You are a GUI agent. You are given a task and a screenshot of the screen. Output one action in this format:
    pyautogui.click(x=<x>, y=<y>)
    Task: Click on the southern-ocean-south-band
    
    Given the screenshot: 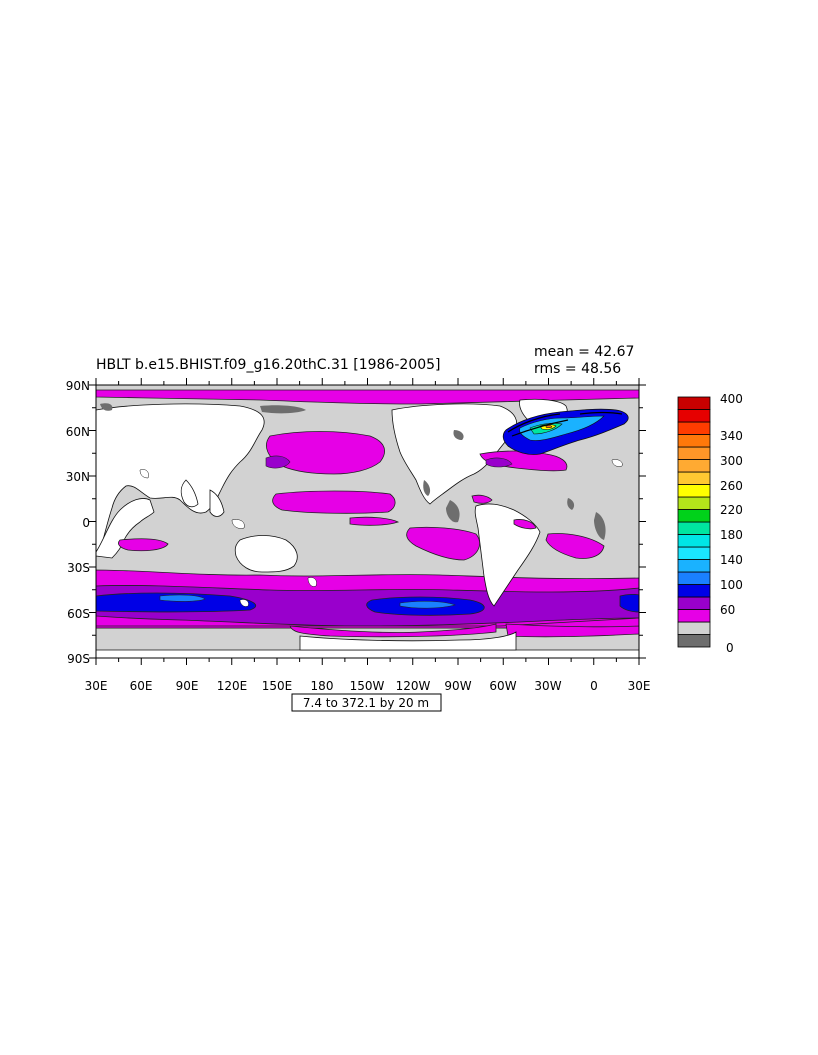 What is the action you would take?
    pyautogui.click(x=393, y=630)
    